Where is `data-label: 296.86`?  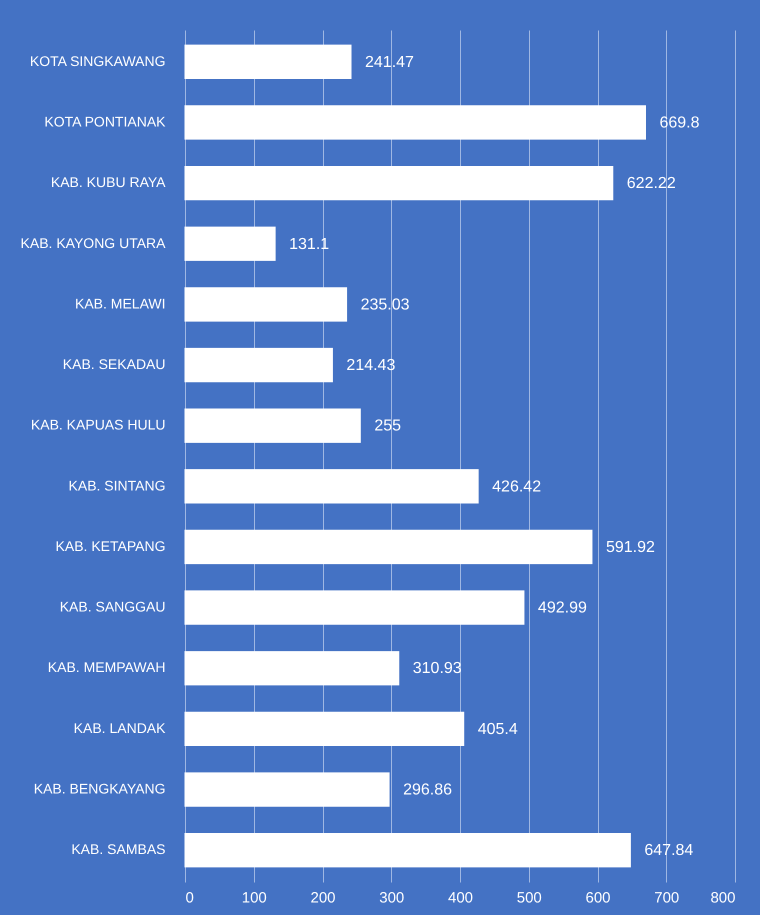 data-label: 296.86 is located at coordinates (427, 790).